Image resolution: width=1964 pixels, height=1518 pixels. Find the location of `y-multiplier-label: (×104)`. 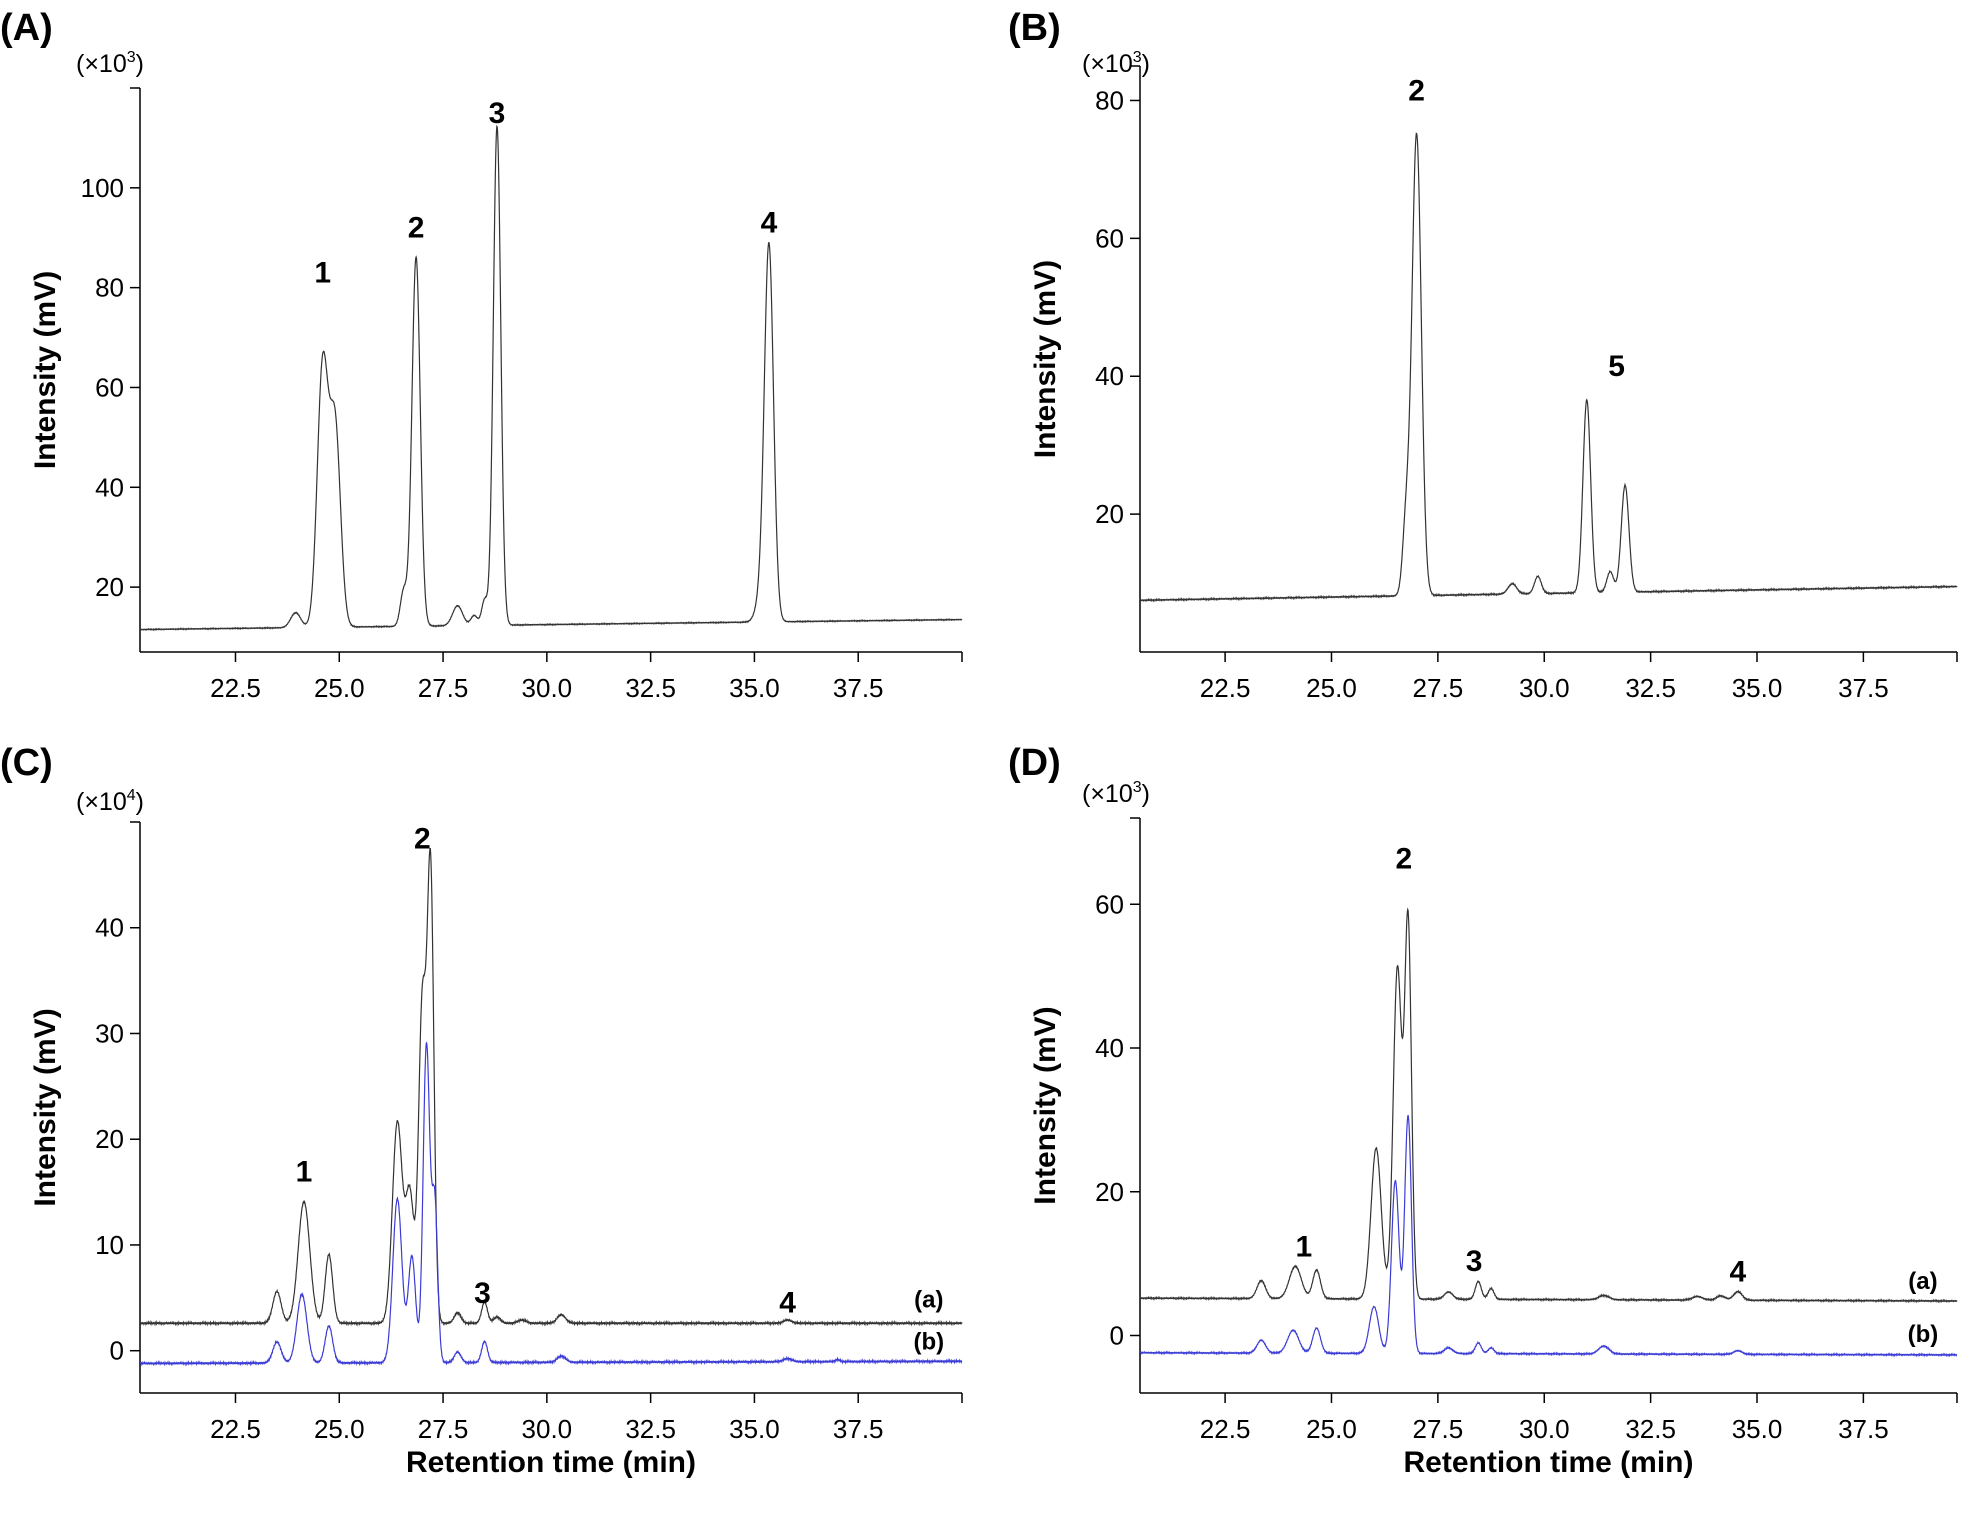

y-multiplier-label: (×104) is located at coordinates (110, 801).